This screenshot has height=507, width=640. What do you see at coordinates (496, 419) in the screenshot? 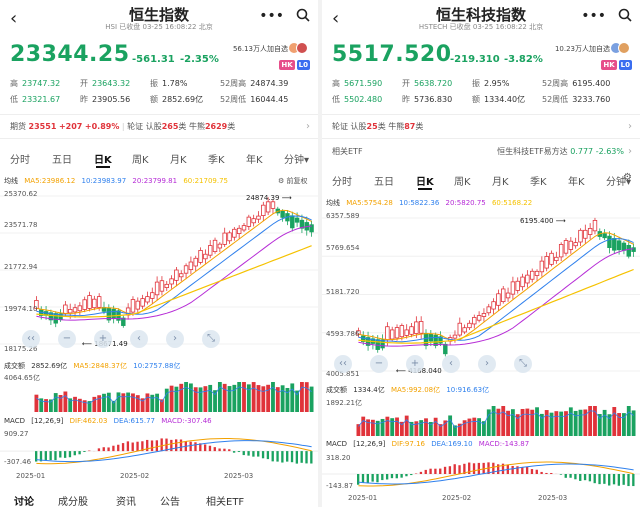
I see `volume-ma-line` at bounding box center [496, 419].